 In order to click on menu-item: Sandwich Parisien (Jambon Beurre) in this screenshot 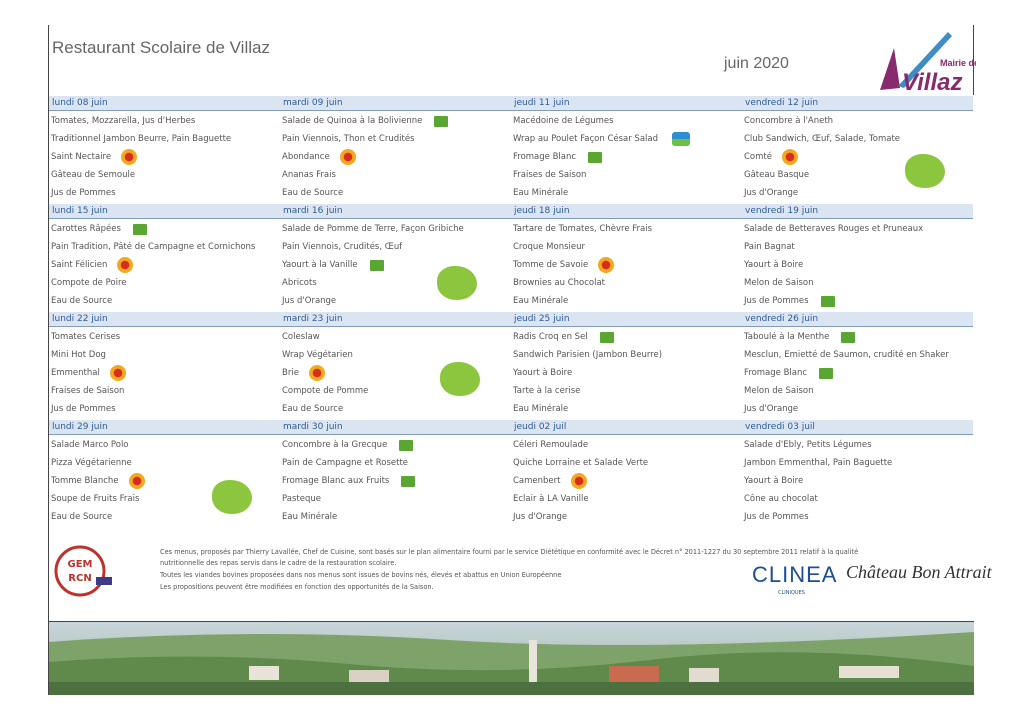, I will do `click(586, 355)`.